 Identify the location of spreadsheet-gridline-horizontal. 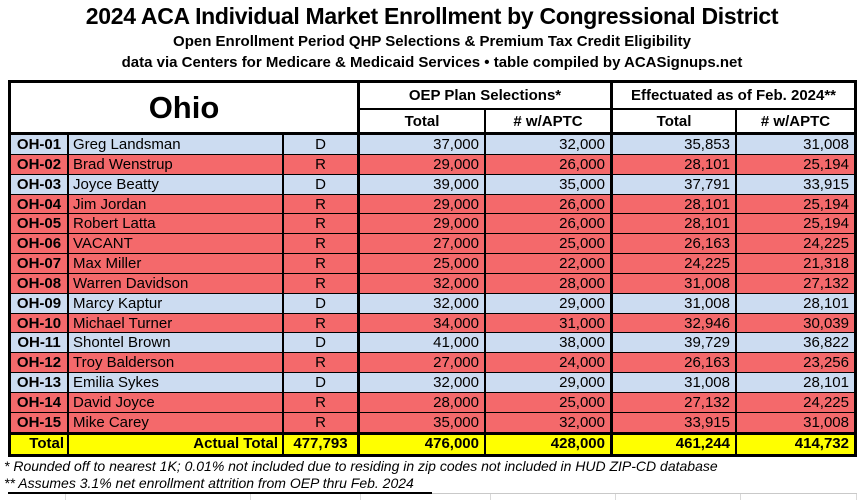
(644, 493).